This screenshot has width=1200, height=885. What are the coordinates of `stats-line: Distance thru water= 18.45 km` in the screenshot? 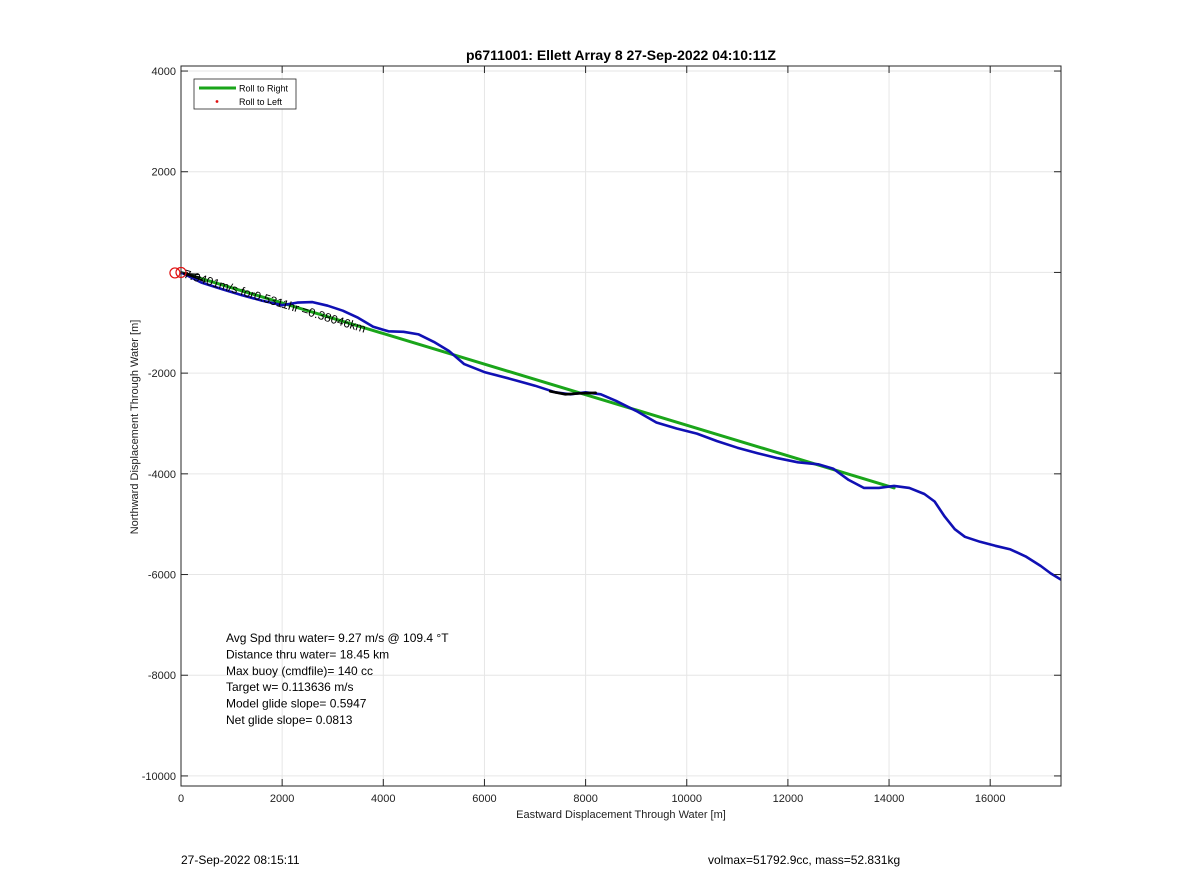 It's located at (307, 654).